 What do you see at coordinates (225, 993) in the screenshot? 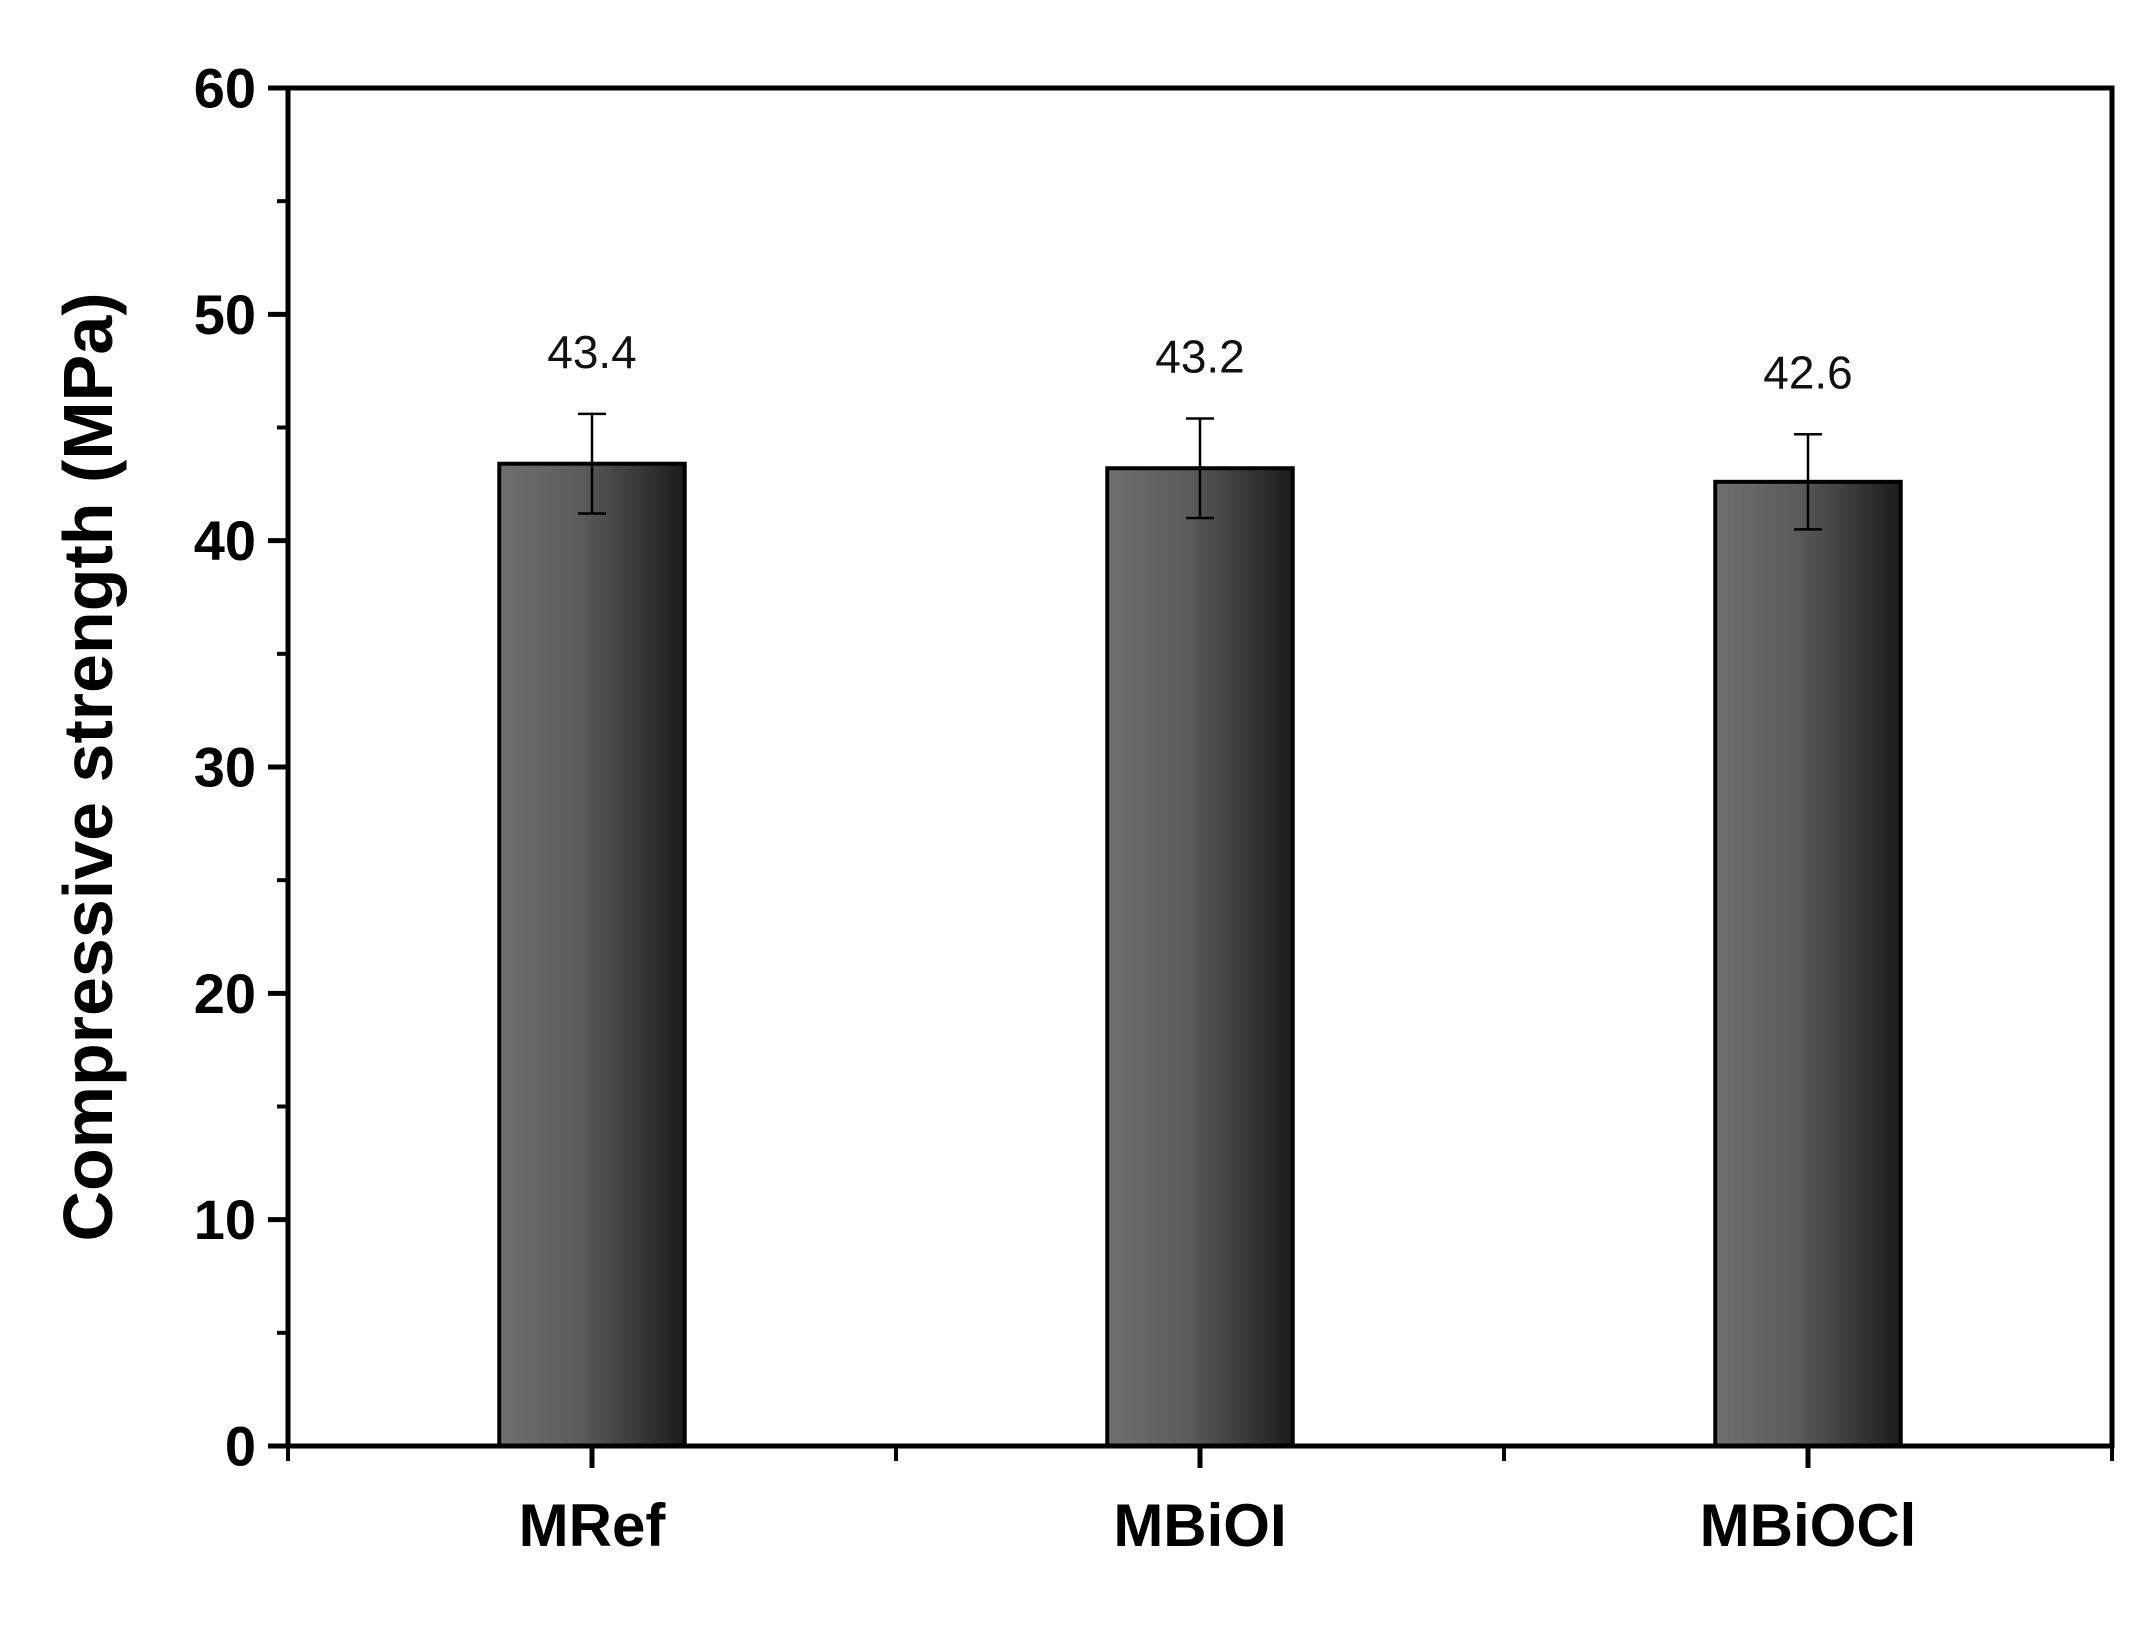
I see `y-tick-label: 20` at bounding box center [225, 993].